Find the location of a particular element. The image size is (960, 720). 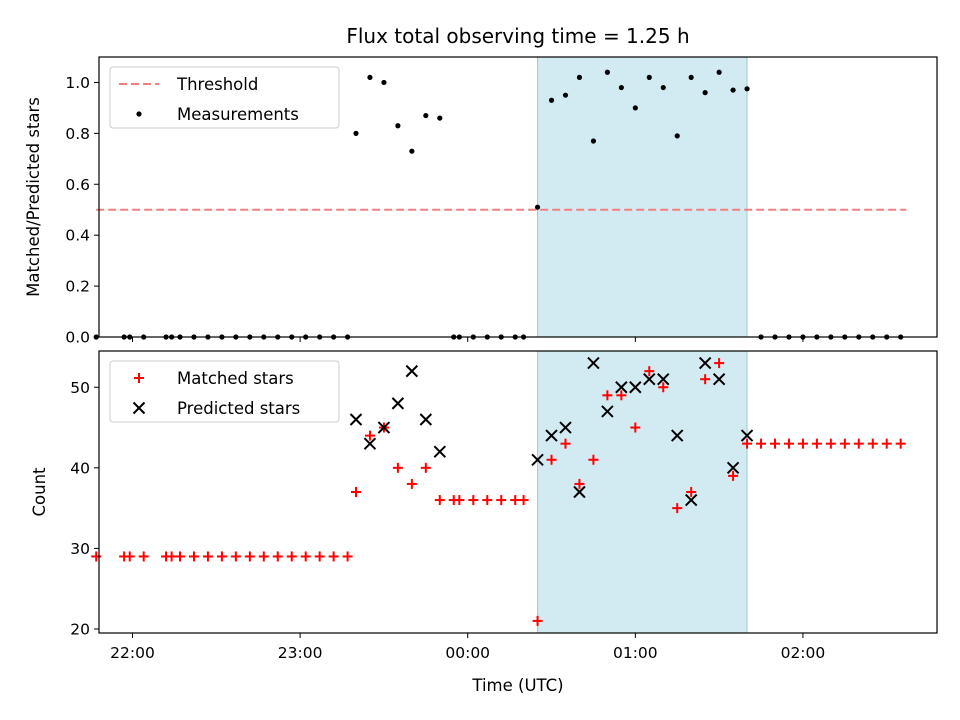

legend-label: Matched stars is located at coordinates (235, 378).